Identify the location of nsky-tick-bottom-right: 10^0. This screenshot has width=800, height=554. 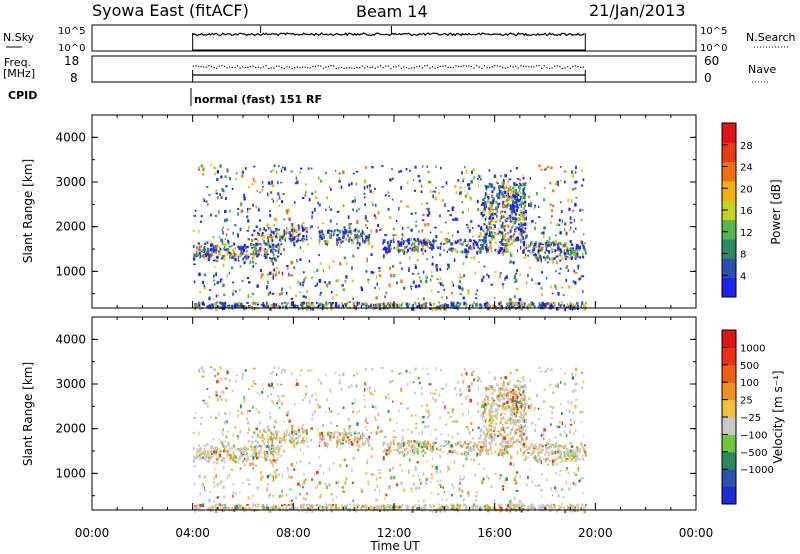
(713, 48).